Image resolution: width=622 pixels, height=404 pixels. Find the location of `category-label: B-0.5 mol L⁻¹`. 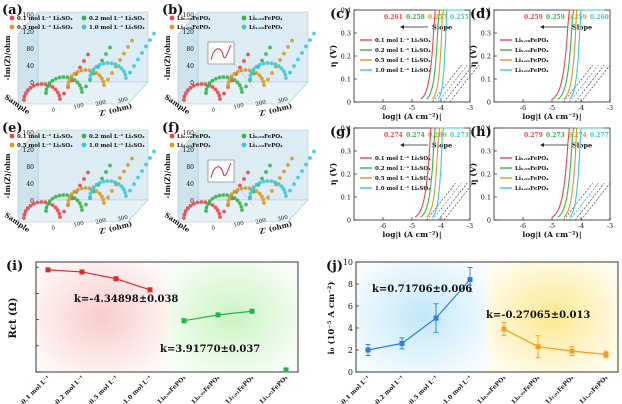

category-label: B-0.5 mol L⁻¹ is located at coordinates (101, 389).